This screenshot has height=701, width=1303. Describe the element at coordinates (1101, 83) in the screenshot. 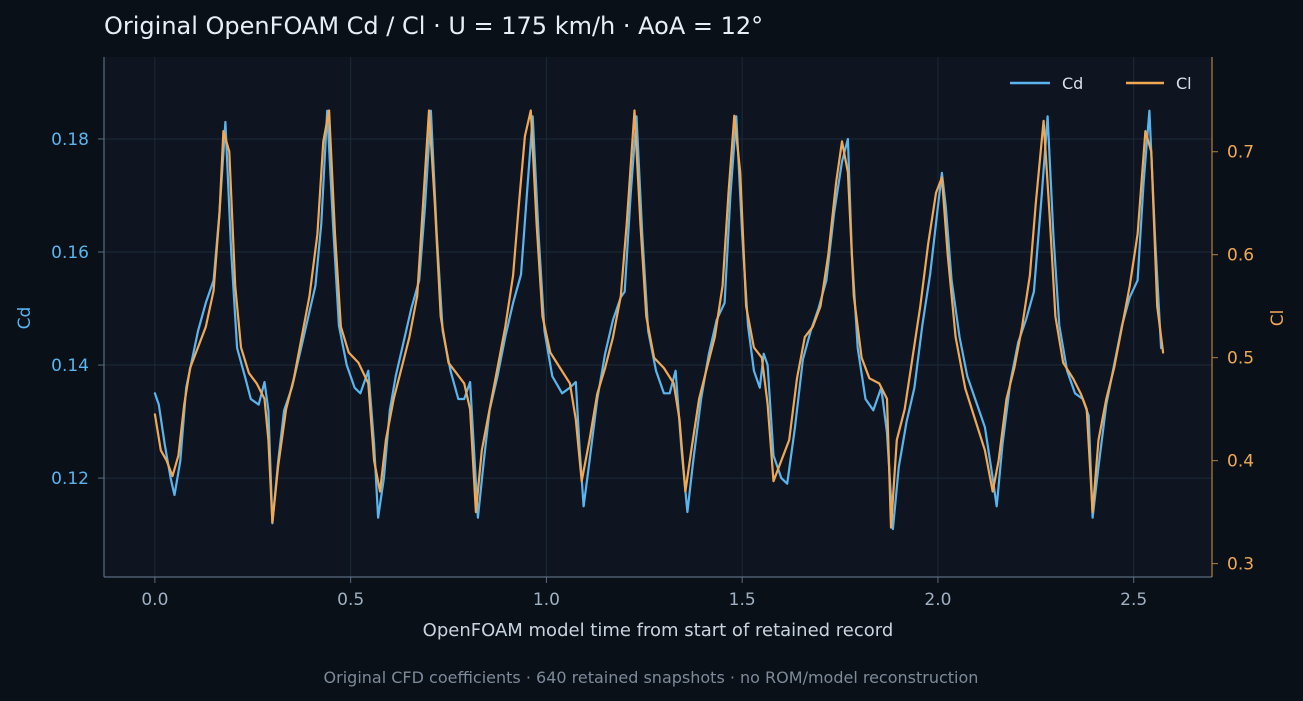

I see `legend: Cd Cl` at that location.